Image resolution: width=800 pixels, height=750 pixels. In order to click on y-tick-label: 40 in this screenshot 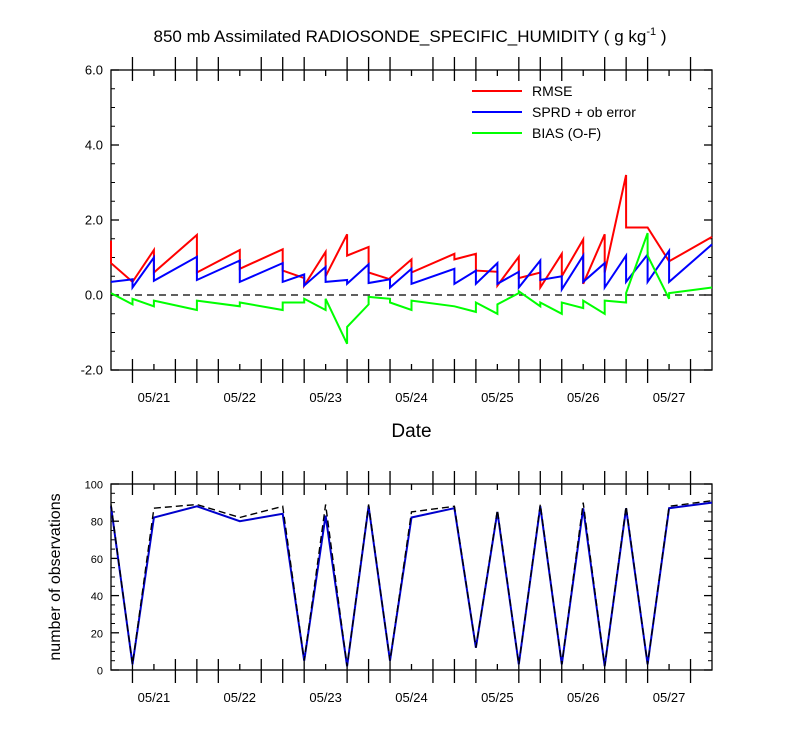, I will do `click(97, 597)`.